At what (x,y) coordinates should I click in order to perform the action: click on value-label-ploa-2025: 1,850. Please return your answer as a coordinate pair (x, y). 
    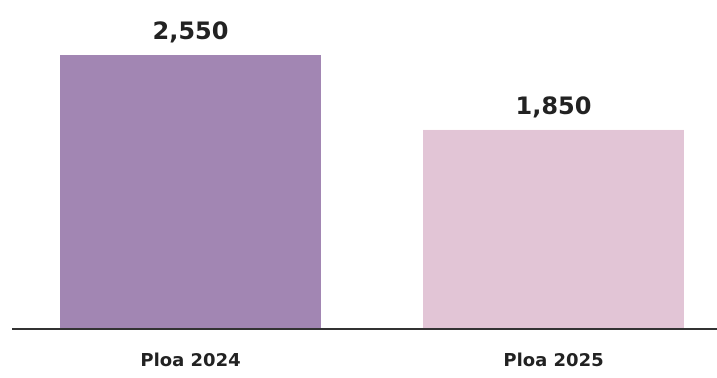
    Looking at the image, I should click on (554, 106).